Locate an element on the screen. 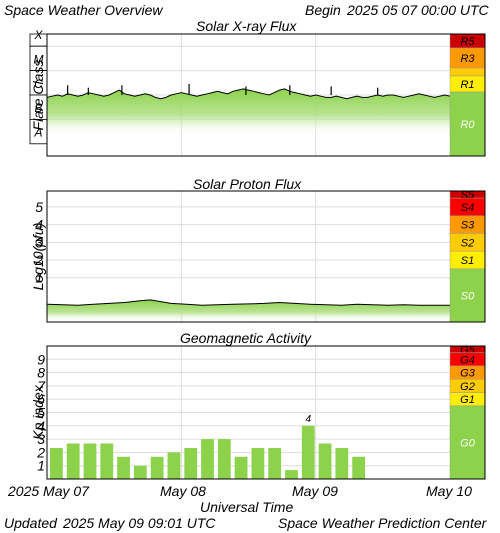 The width and height of the screenshot is (500, 533). kp-scale-label-g4: G4 is located at coordinates (467, 360).